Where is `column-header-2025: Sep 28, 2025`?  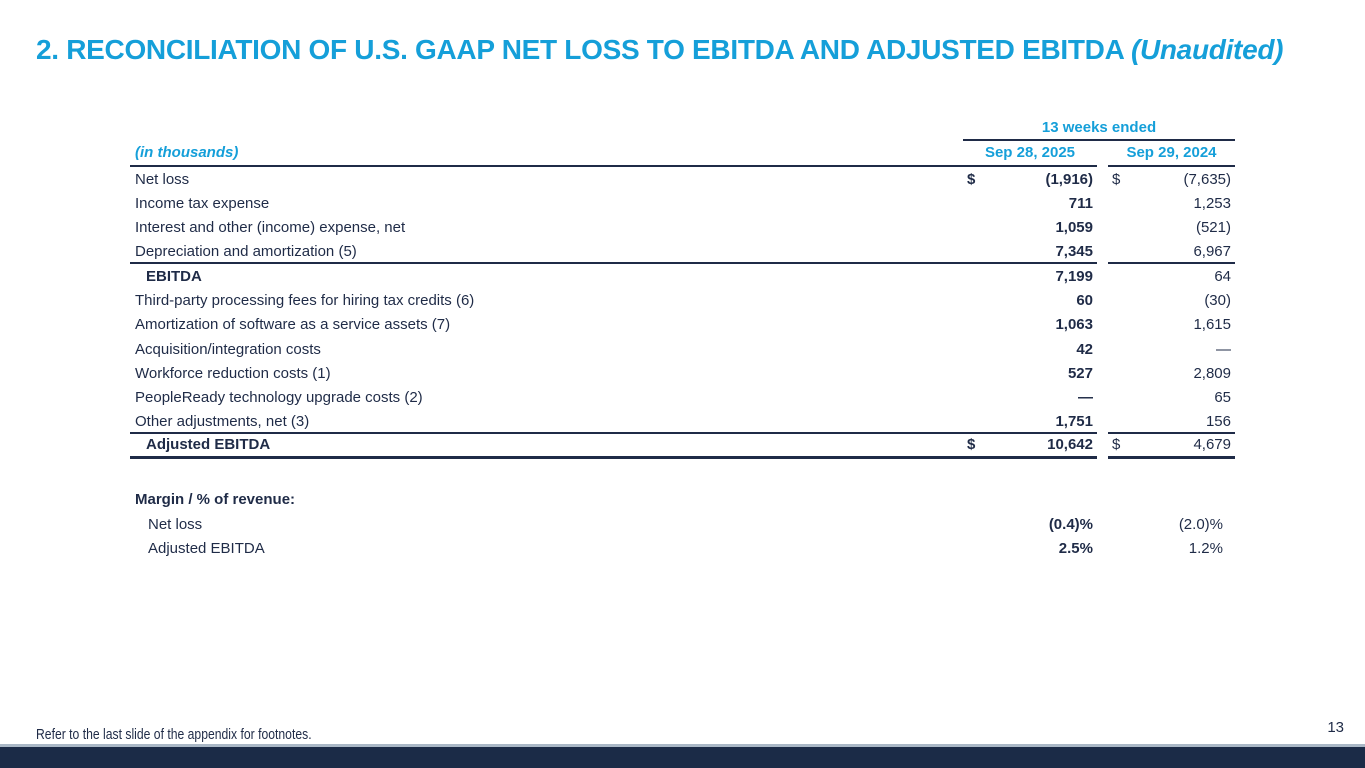 column-header-2025: Sep 28, 2025 is located at coordinates (1030, 152).